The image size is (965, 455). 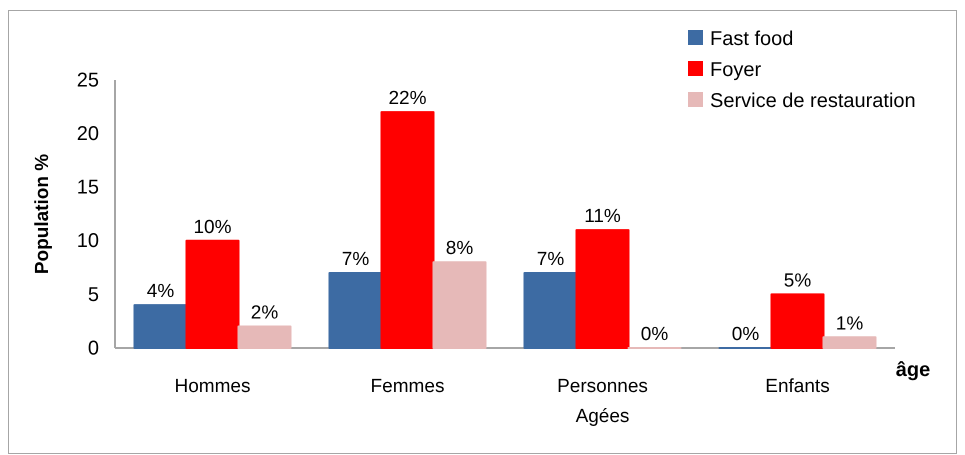 I want to click on y-tick-label: 15, so click(x=87, y=187).